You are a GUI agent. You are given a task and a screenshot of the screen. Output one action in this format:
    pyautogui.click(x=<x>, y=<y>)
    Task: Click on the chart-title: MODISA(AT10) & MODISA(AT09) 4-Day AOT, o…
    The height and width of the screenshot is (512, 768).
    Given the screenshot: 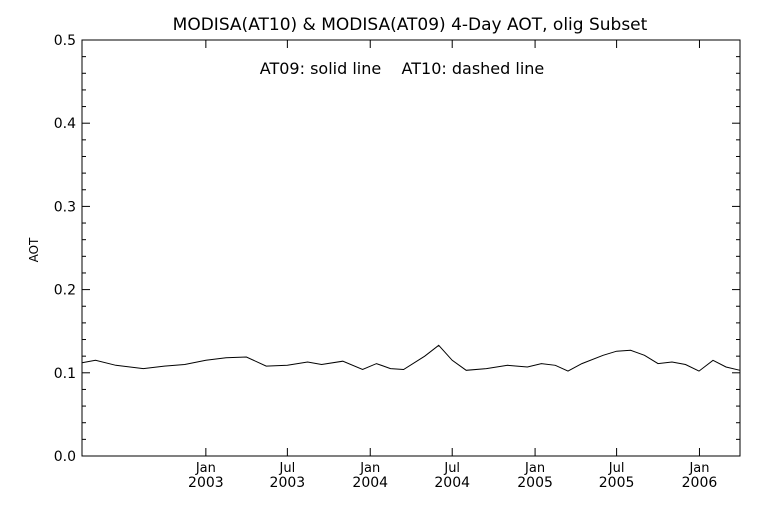 What is the action you would take?
    pyautogui.click(x=410, y=25)
    